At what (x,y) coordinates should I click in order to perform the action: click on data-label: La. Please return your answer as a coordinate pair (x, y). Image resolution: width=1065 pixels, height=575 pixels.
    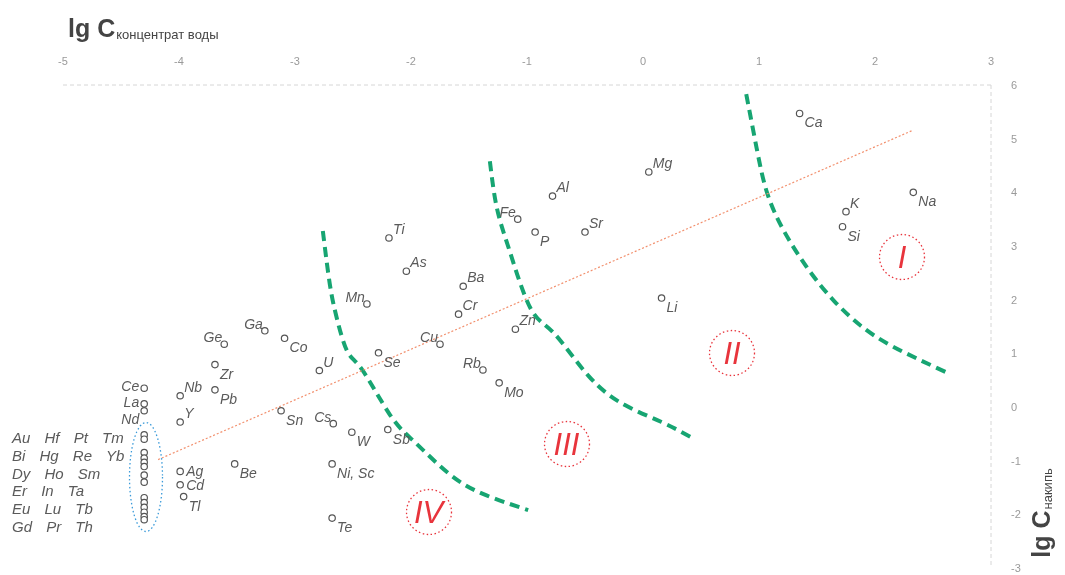
    Looking at the image, I should click on (131, 401).